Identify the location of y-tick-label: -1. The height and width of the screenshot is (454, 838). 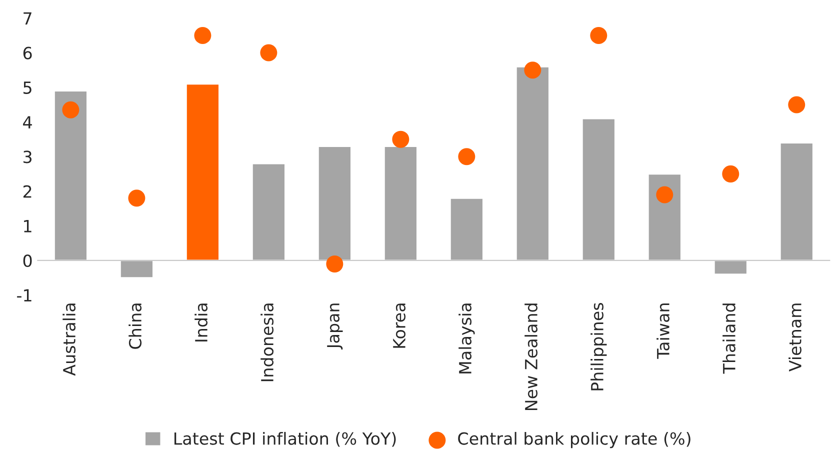
(24, 295).